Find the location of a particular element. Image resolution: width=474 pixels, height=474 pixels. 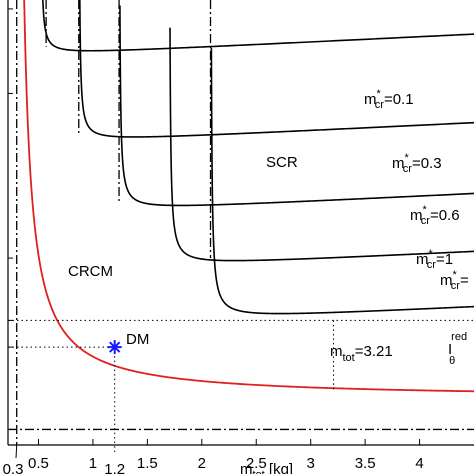

curve-label-3: m* cr=1 is located at coordinates (434, 259).